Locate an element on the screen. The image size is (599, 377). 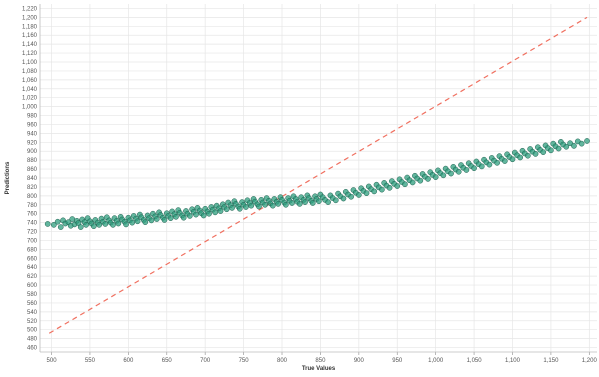
y-tick-label: 780 is located at coordinates (32, 206).